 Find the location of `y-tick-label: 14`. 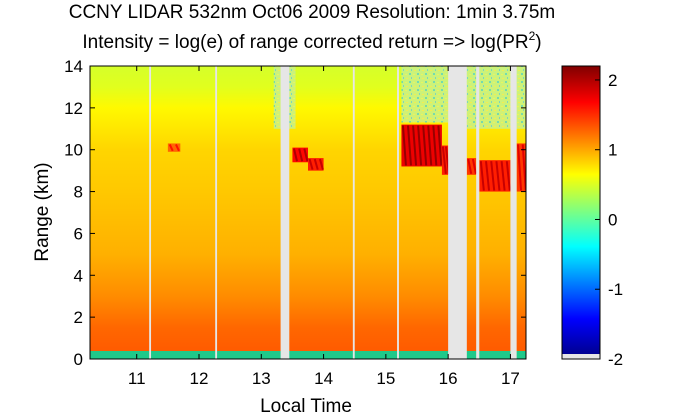

y-tick-label: 14 is located at coordinates (73, 66).